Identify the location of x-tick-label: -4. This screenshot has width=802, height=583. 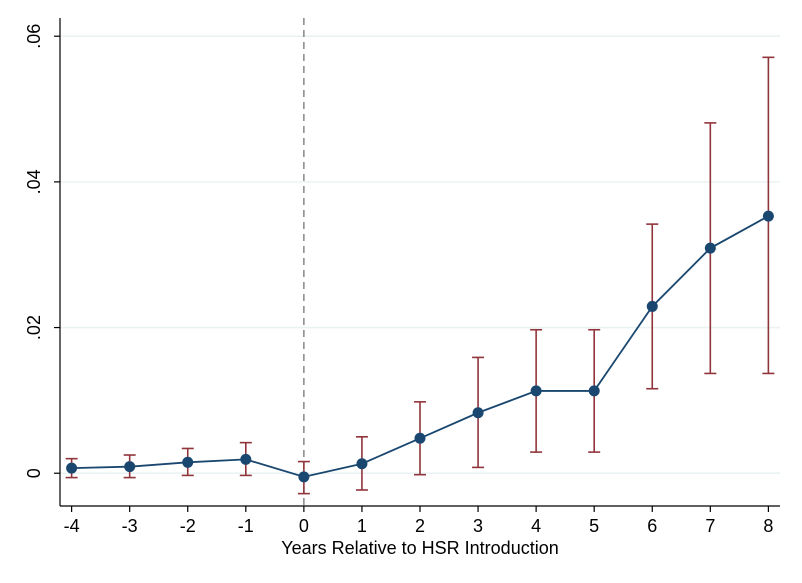
(72, 526).